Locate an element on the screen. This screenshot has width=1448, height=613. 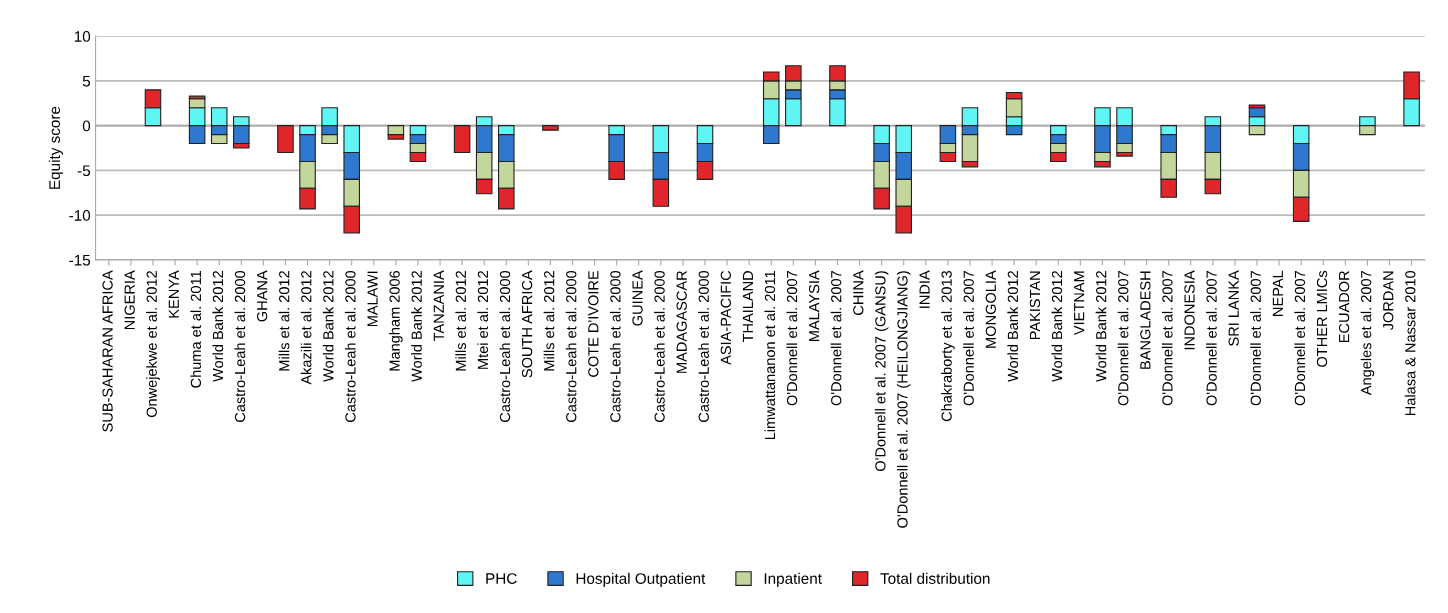
x-tick-label: THAILAND is located at coordinates (747, 307).